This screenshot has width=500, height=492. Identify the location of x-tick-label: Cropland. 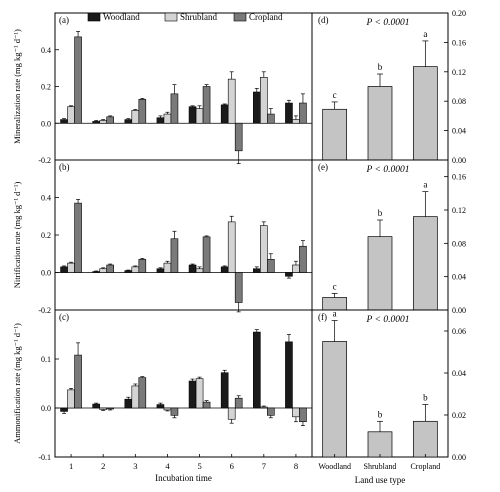
(425, 466).